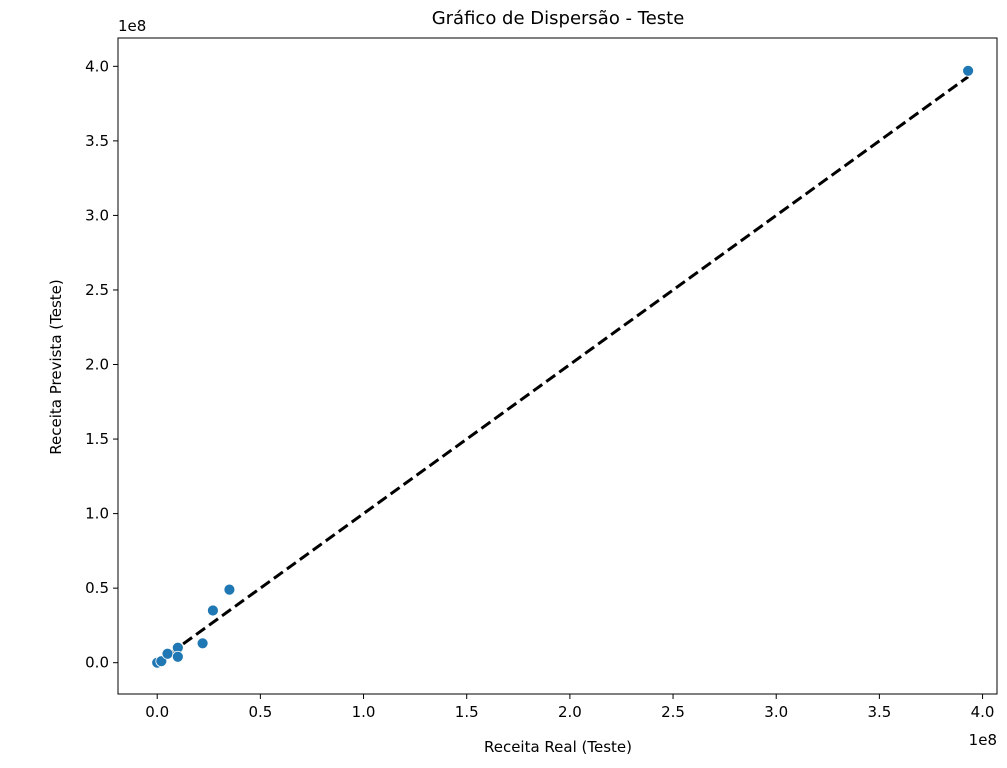 This screenshot has height=768, width=1007. I want to click on chart-title: Gráfico de Dispersão - Teste, so click(558, 18).